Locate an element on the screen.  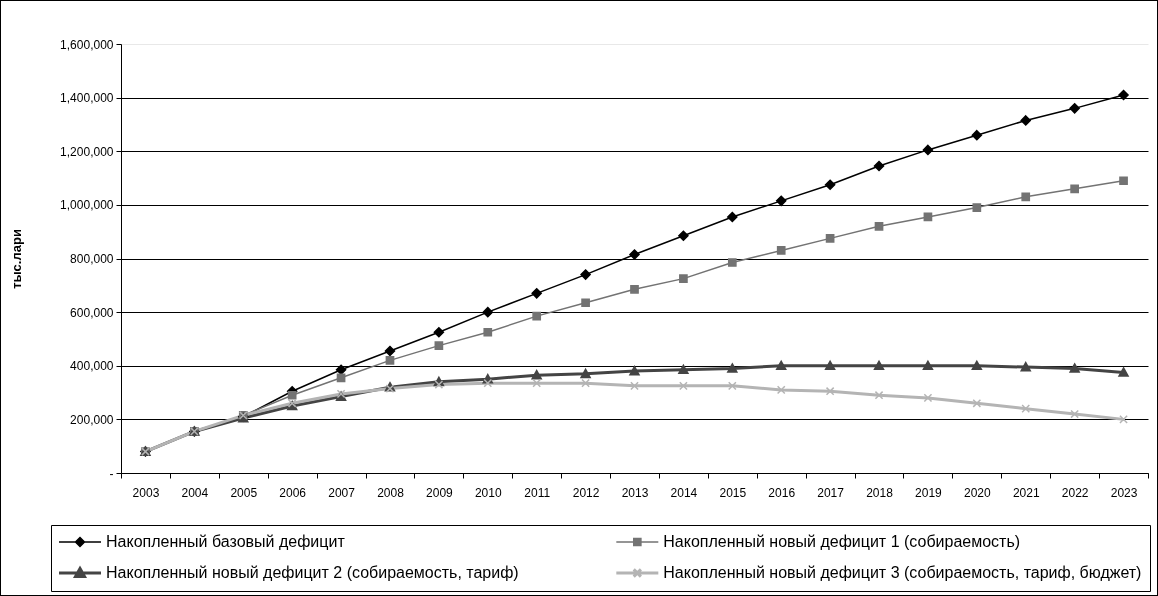
x-tick-label: 2006 is located at coordinates (293, 492).